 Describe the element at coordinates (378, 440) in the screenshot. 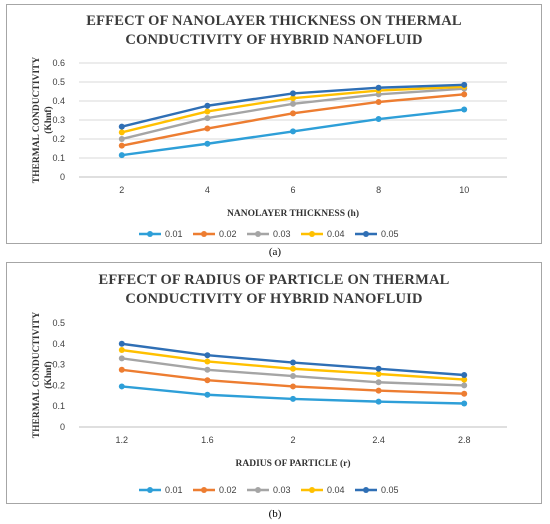

I see `x-tick-label: 2.4` at that location.